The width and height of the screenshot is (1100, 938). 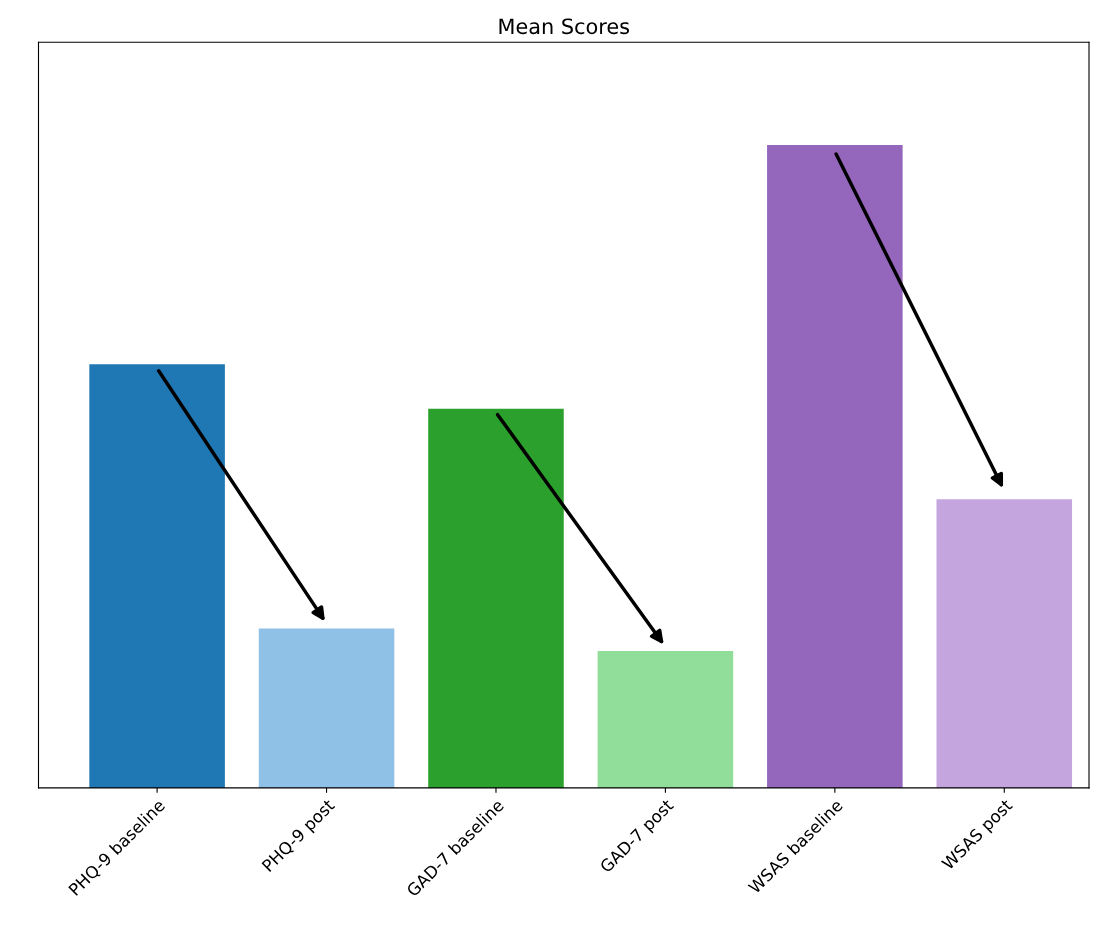 What do you see at coordinates (564, 26) in the screenshot?
I see `chart-title: Mean Scores` at bounding box center [564, 26].